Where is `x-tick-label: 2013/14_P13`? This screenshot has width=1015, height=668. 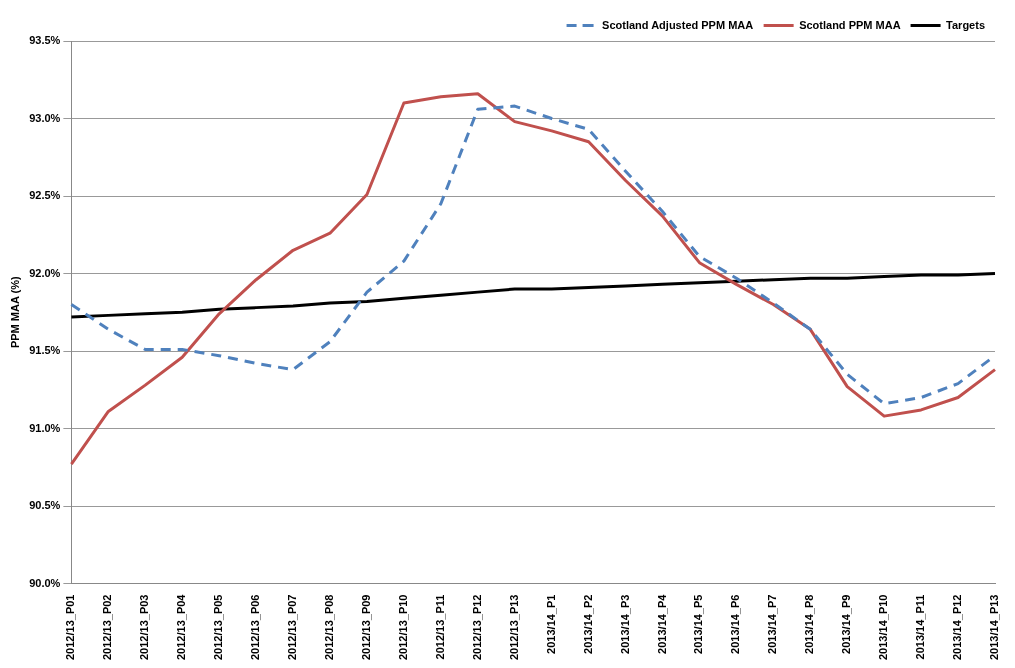
x-tick-label: 2013/14_P13 is located at coordinates (994, 627).